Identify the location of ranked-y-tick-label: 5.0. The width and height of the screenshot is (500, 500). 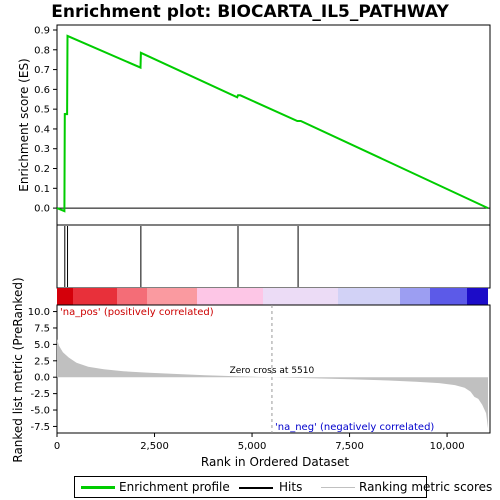
(42, 345).